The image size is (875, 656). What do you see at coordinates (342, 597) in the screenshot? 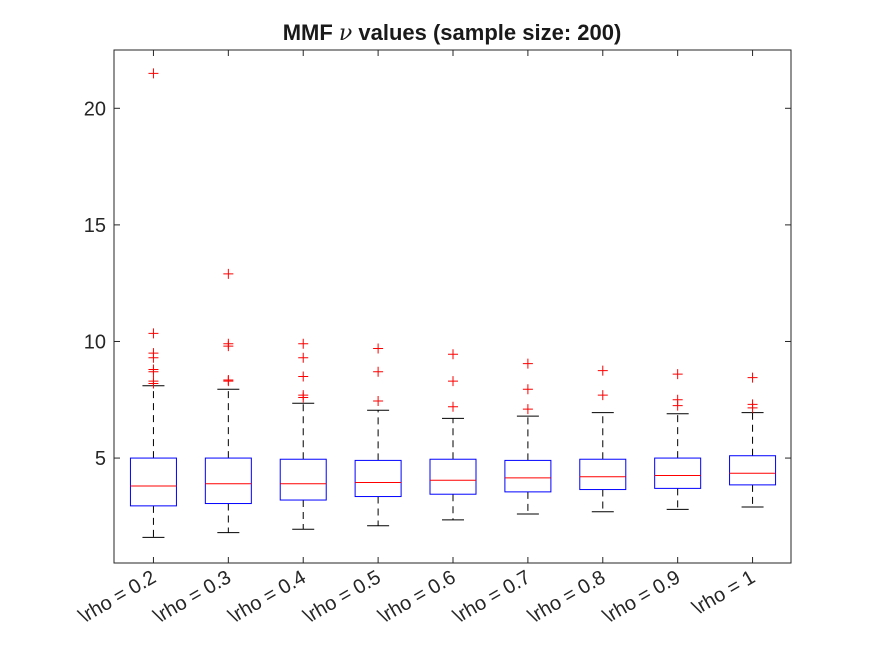
I see `x-tick-label: \rho = 0.5` at bounding box center [342, 597].